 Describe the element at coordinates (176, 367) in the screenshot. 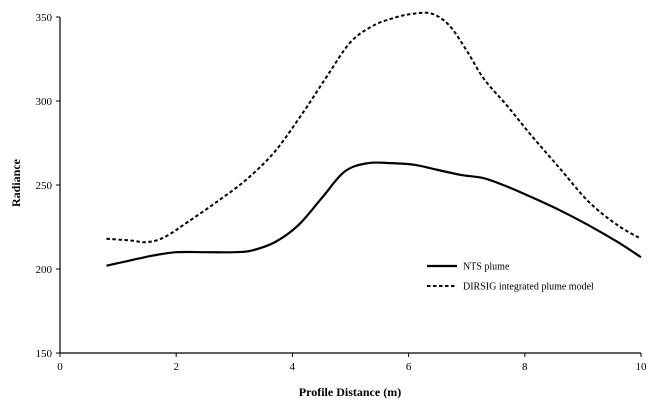

I see `x-tick-label: 2` at that location.